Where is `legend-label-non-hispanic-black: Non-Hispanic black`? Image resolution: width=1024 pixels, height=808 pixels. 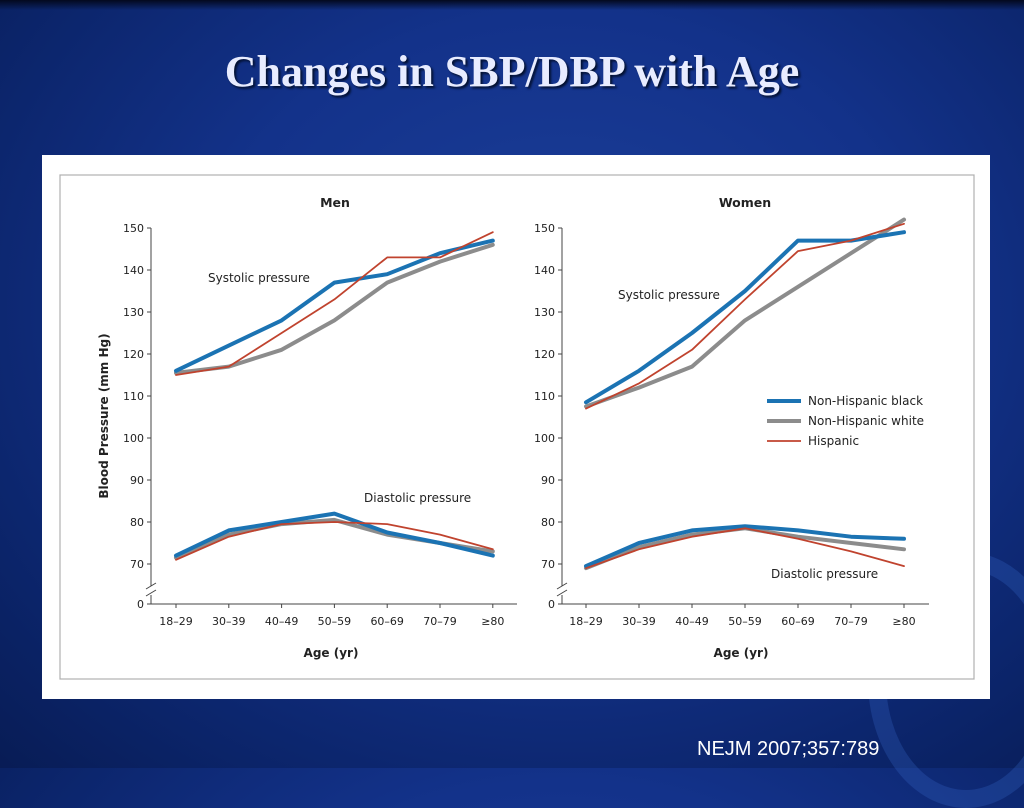 legend-label-non-hispanic-black: Non-Hispanic black is located at coordinates (865, 401).